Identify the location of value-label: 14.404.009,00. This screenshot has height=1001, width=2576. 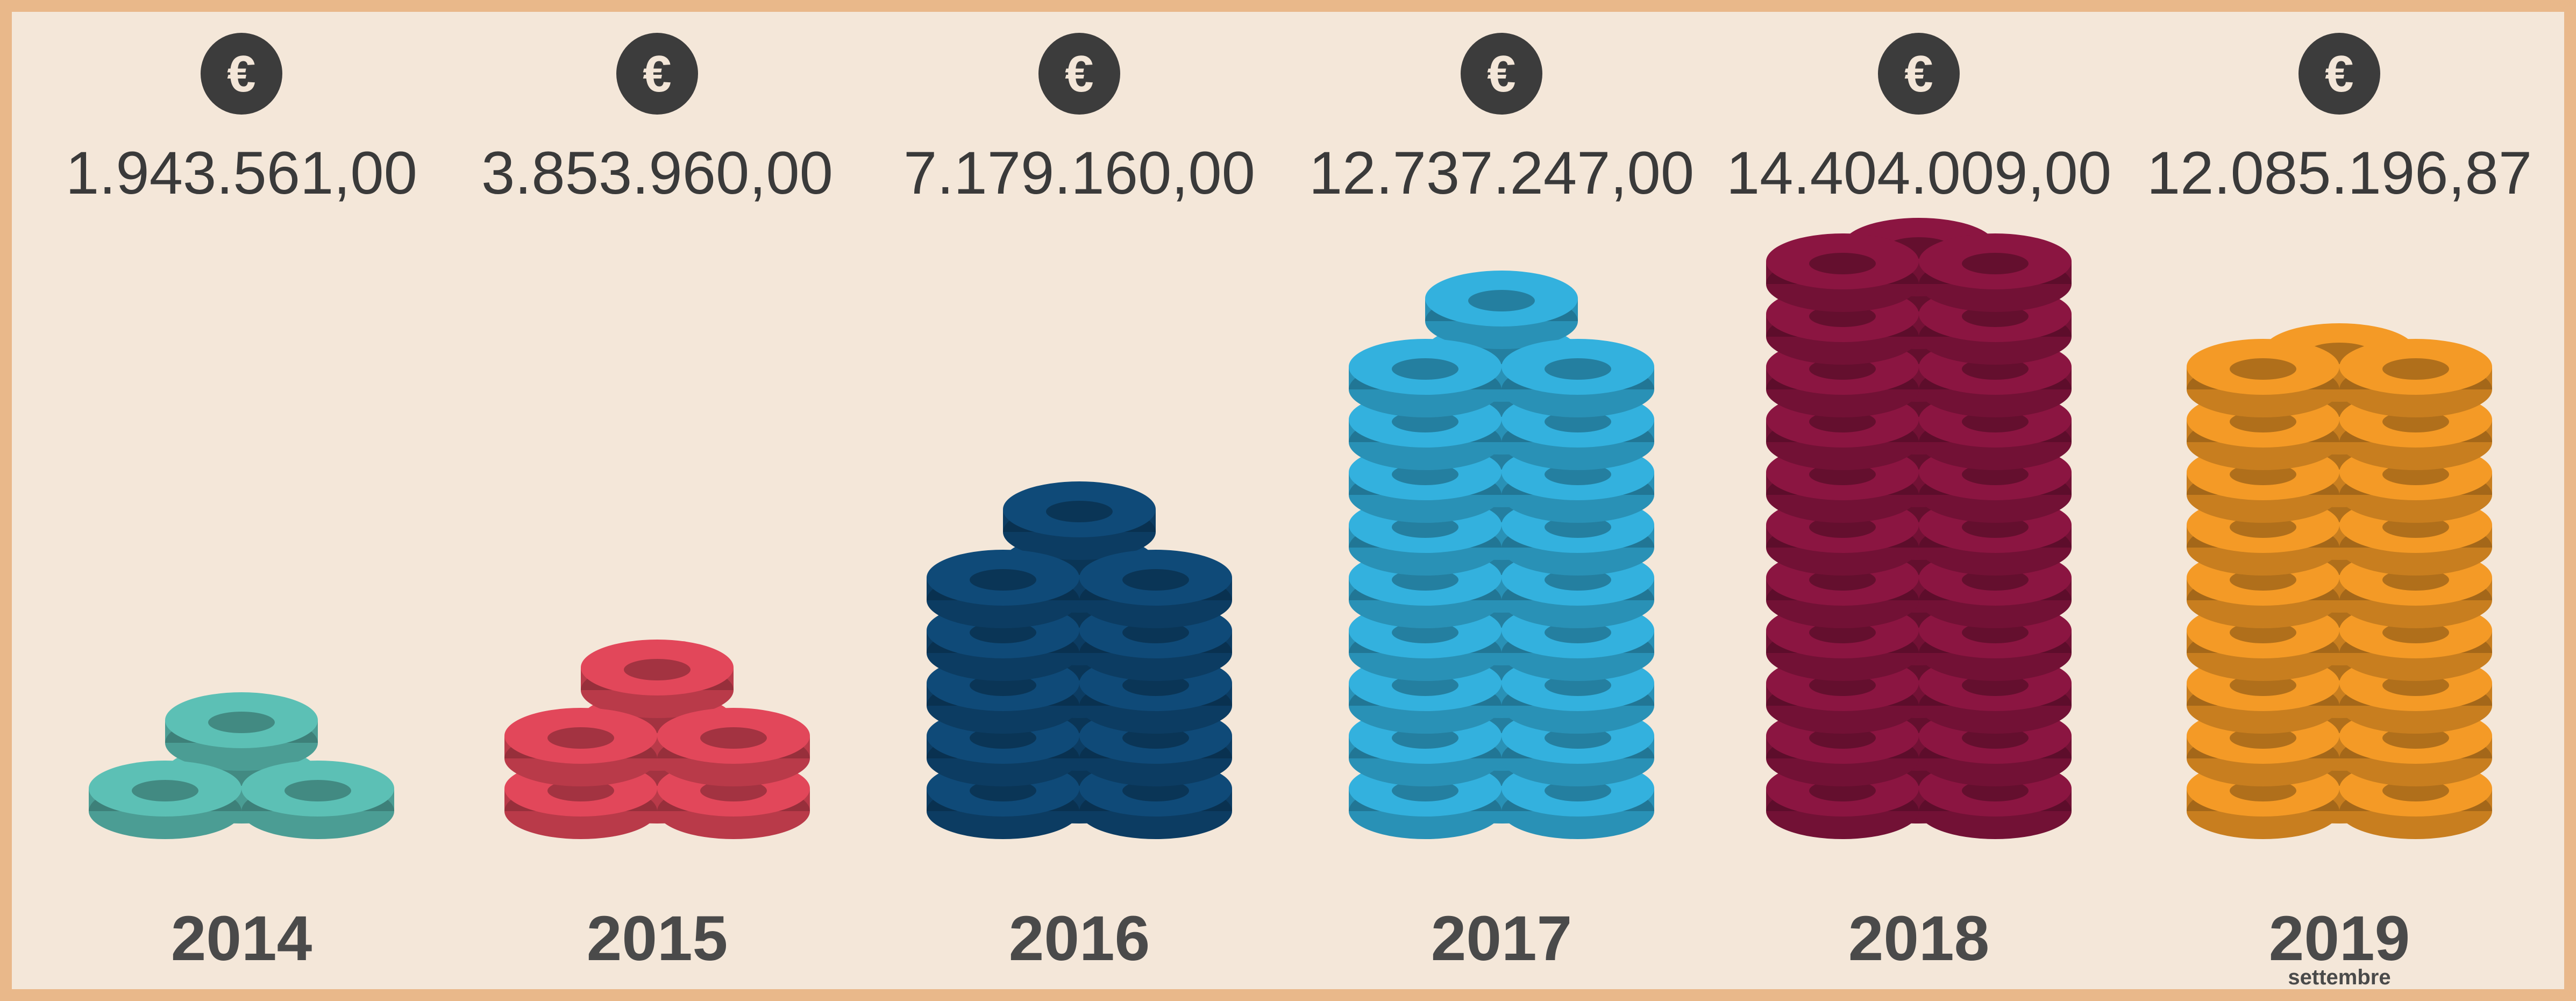
(1919, 173).